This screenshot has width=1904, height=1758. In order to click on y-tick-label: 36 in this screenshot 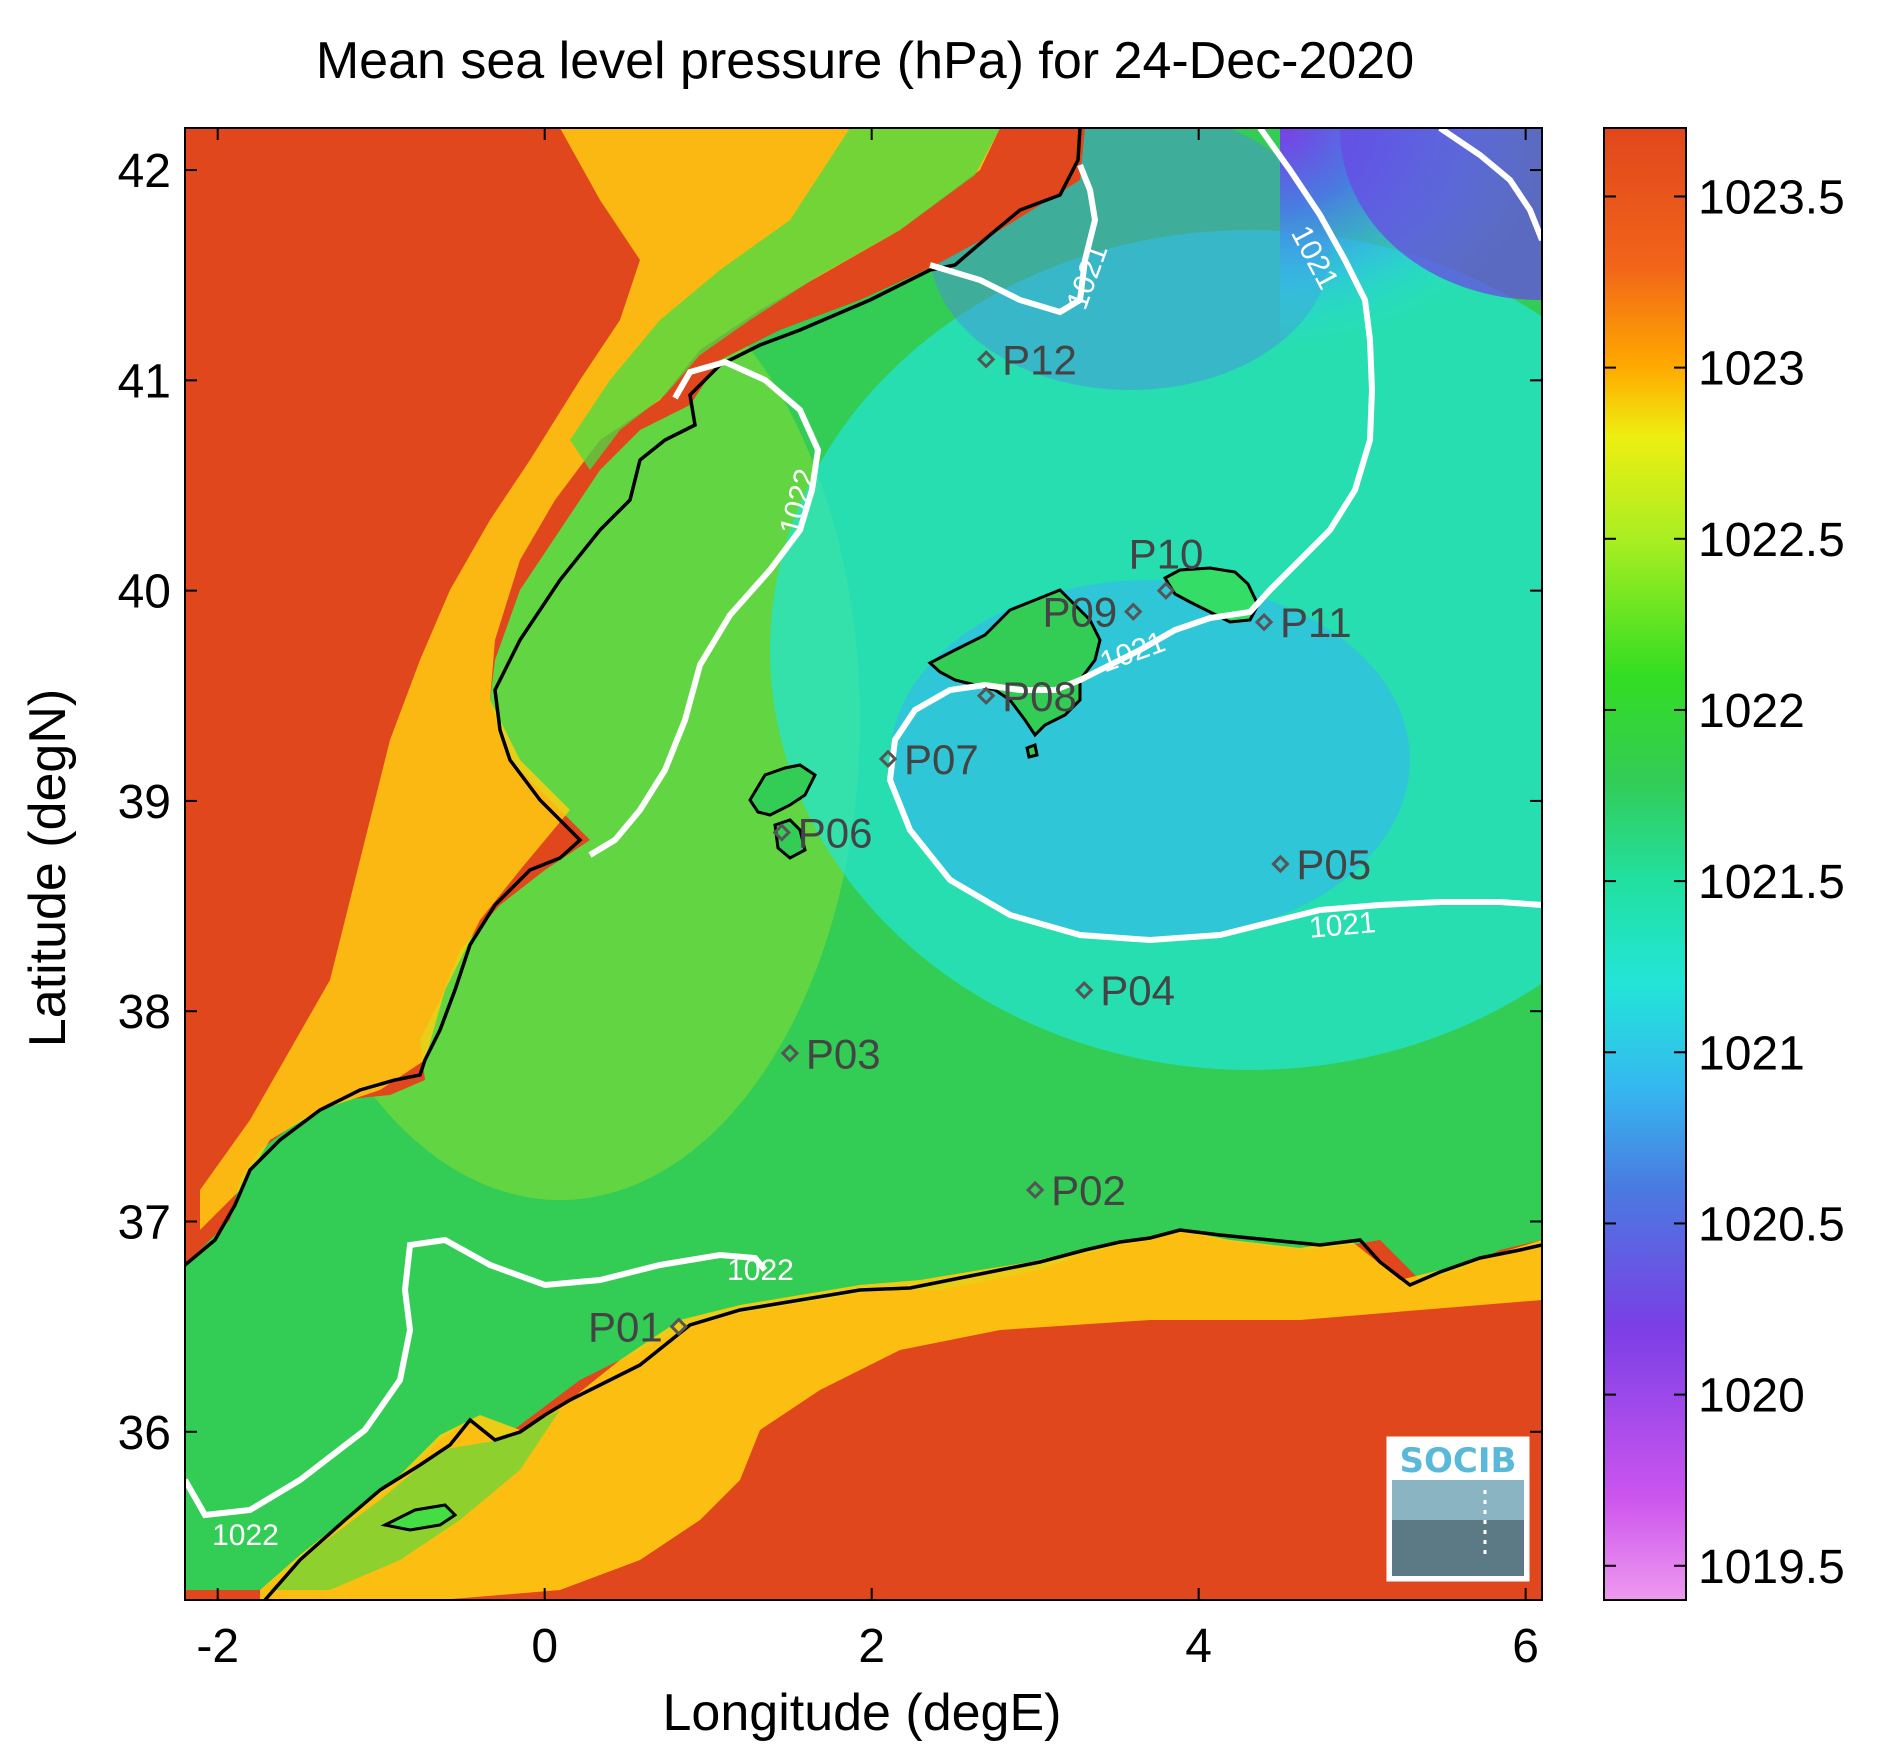, I will do `click(144, 1433)`.